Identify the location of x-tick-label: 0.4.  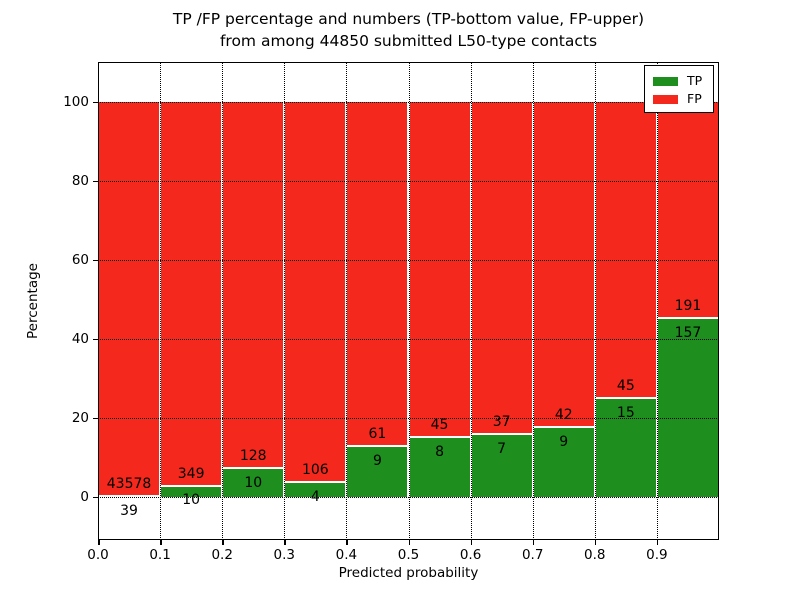
(346, 555).